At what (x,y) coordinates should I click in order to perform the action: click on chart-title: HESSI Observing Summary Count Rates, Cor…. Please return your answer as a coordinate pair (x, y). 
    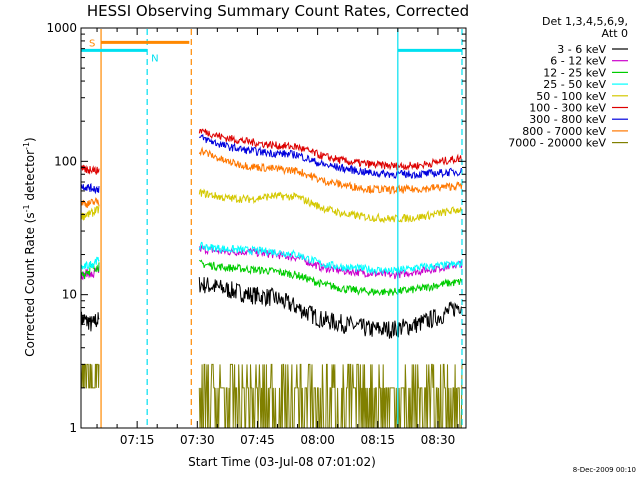
    Looking at the image, I should click on (278, 11).